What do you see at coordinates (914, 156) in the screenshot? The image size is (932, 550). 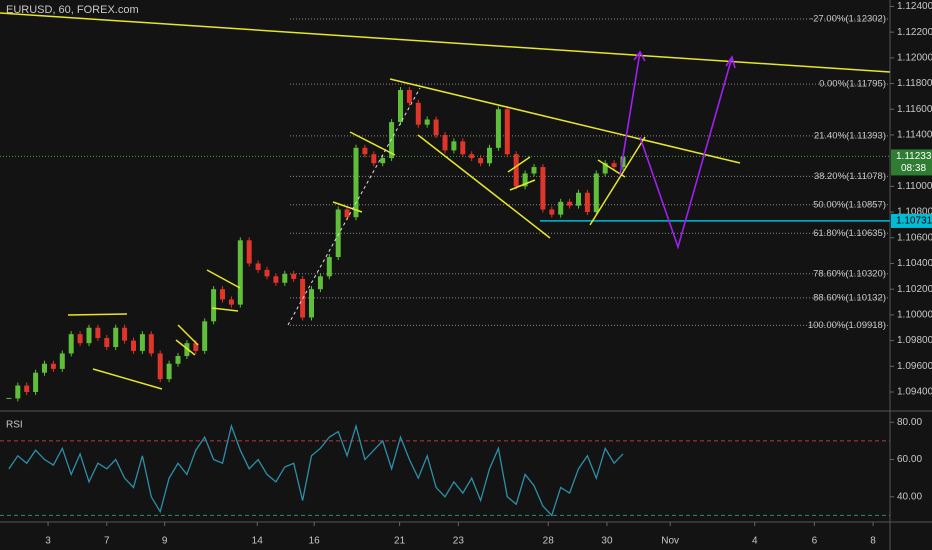 I see `last-price-label: 1.11233` at bounding box center [914, 156].